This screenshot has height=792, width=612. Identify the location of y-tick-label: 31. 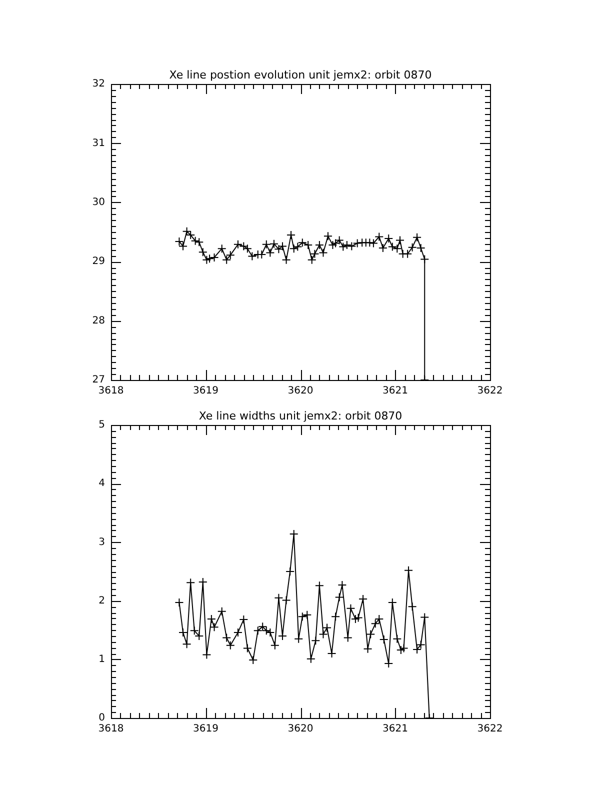
(98, 143).